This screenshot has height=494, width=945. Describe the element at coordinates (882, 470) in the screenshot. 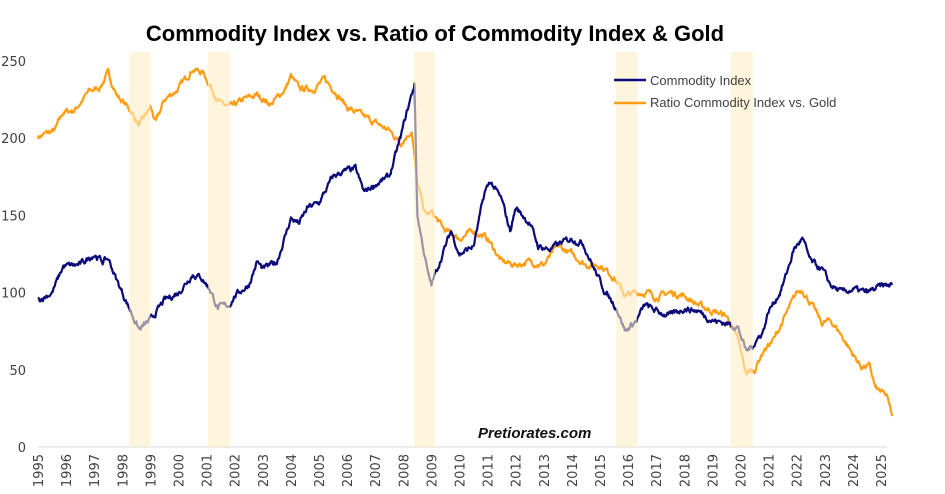

I see `x-tick-label: 2025` at that location.